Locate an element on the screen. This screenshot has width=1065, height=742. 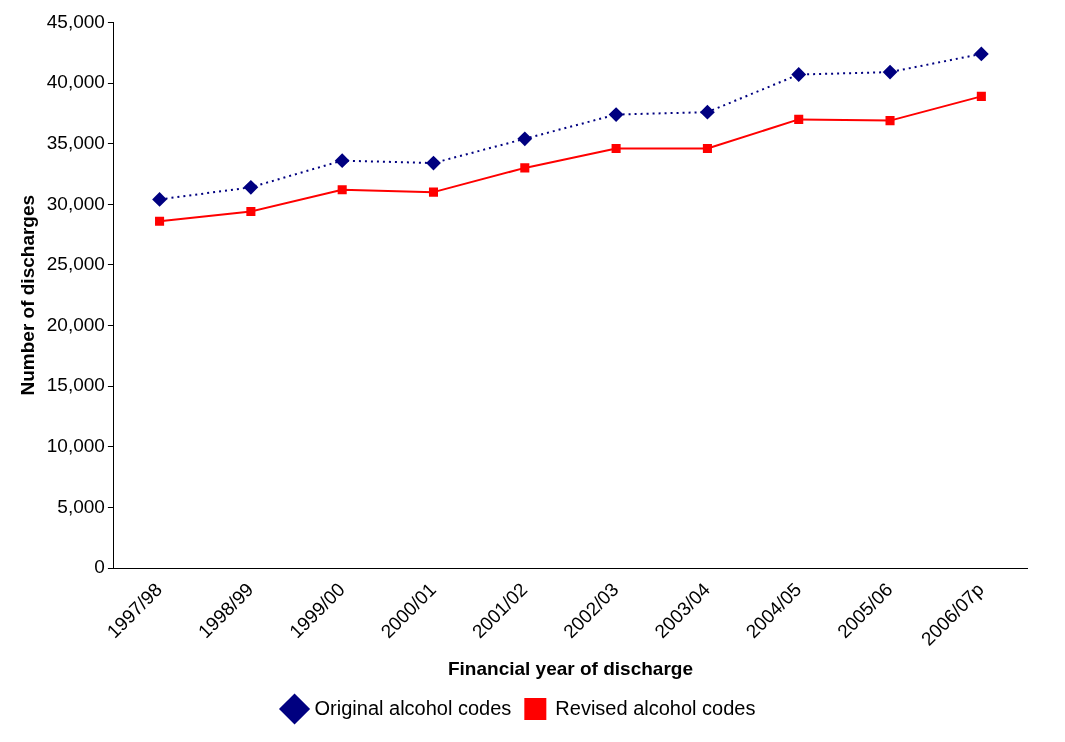
y-tick-label: 45,000 is located at coordinates (75, 21).